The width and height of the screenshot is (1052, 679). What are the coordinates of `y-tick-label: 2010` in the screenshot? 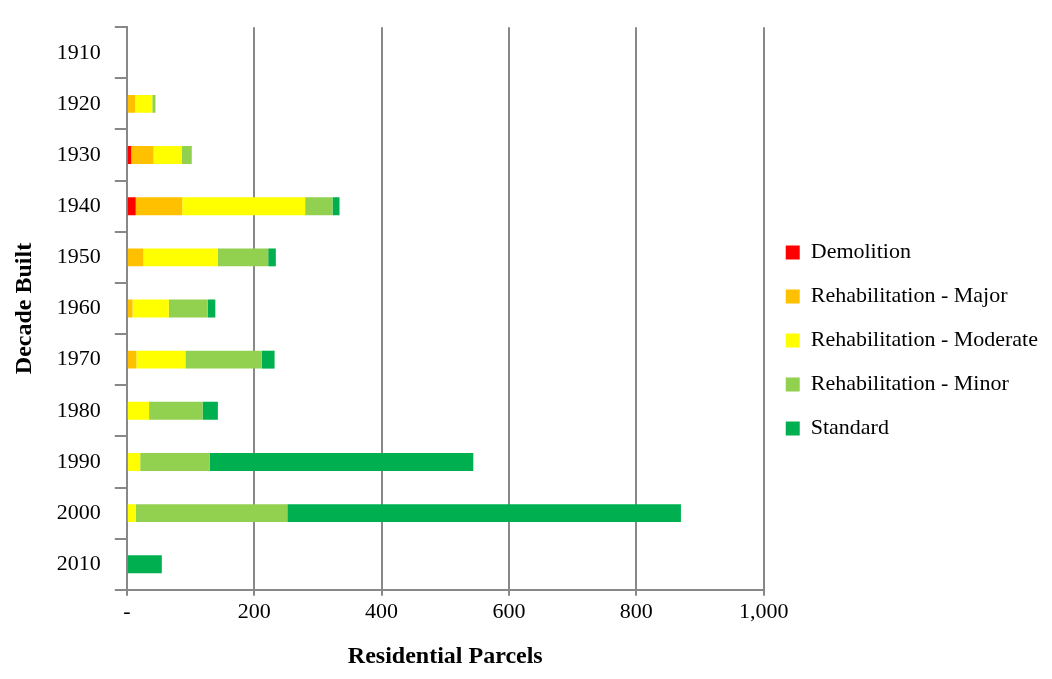 It's located at (78, 563).